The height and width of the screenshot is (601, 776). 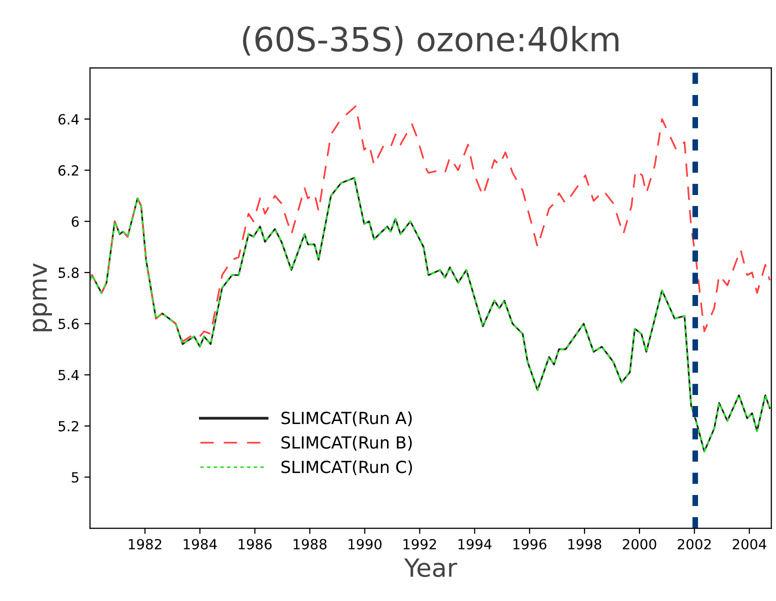 I want to click on x-tick-label: 1994, so click(x=475, y=544).